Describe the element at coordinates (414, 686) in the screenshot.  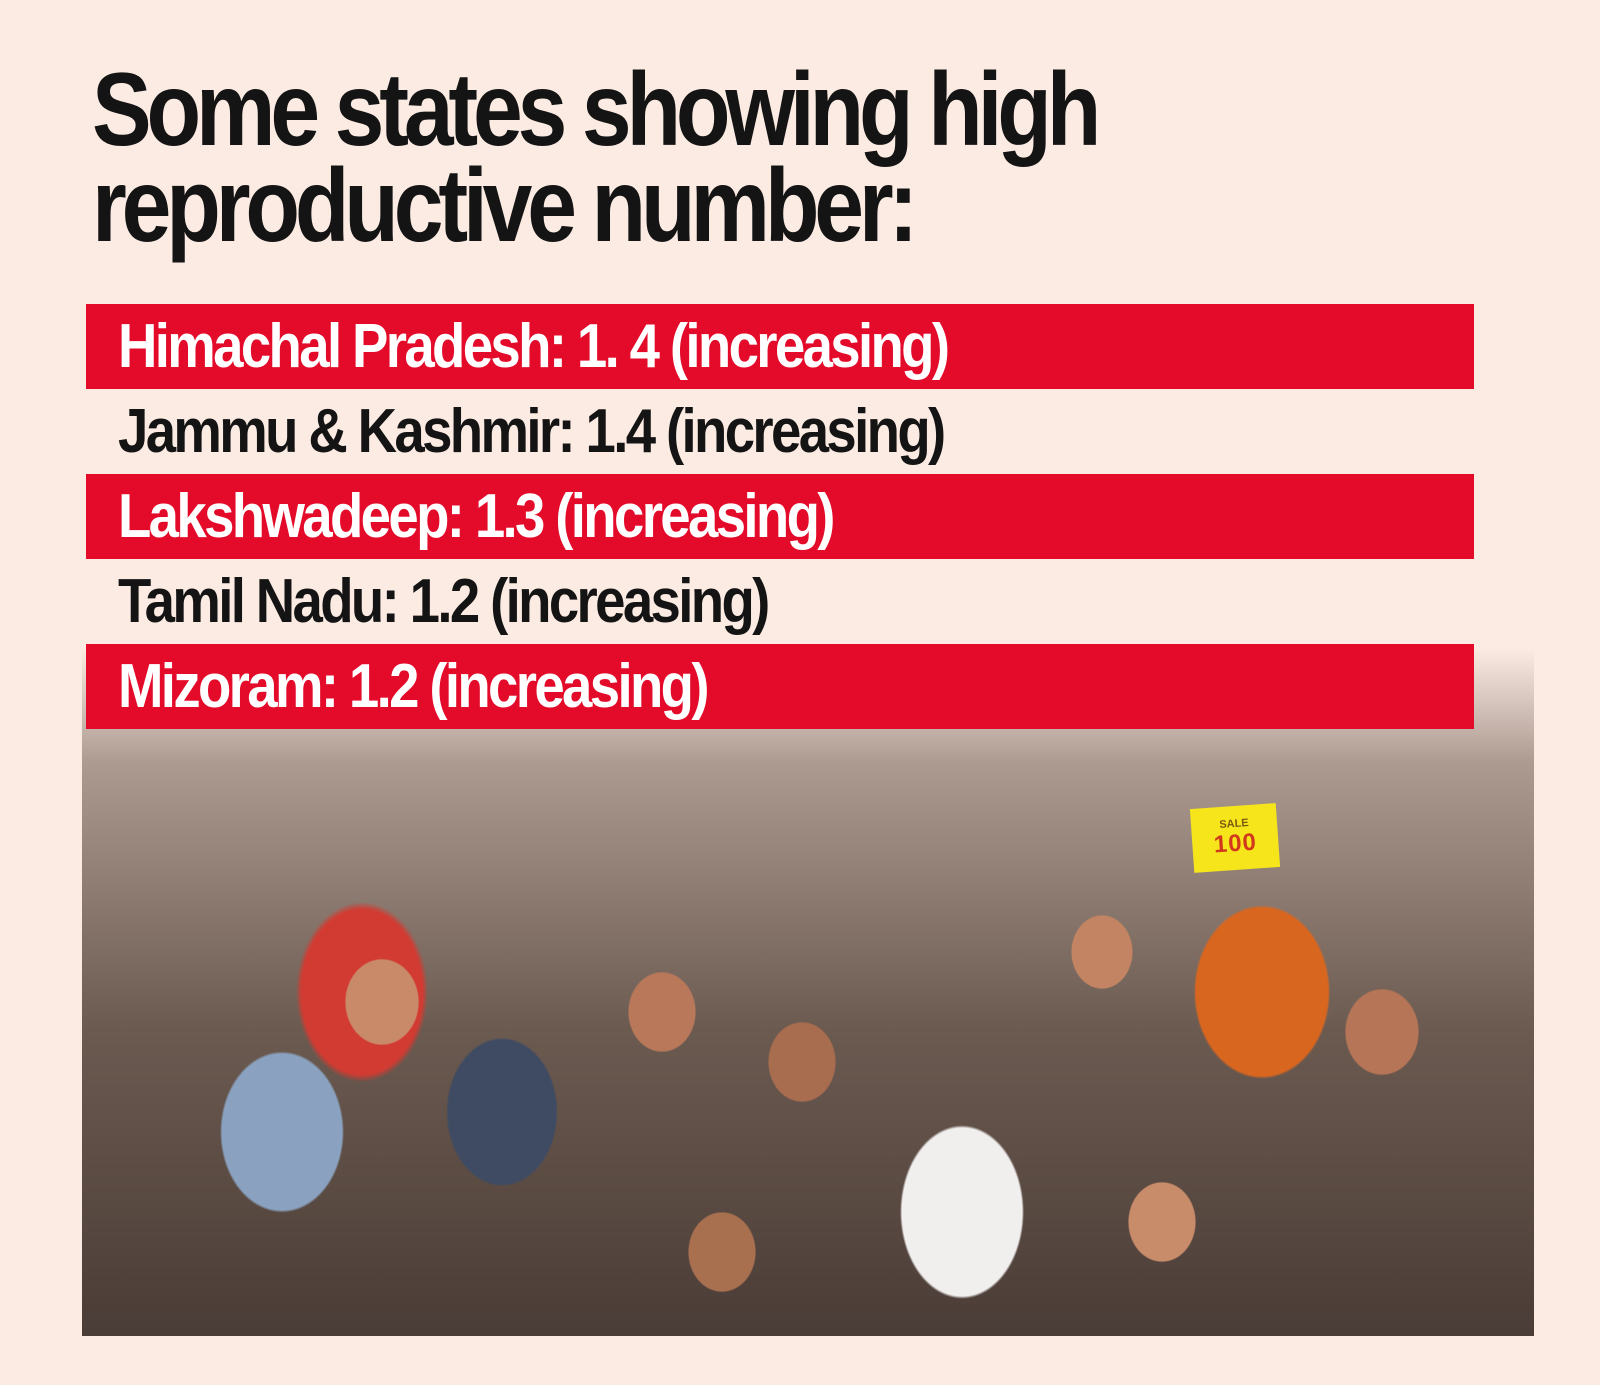
I see `state-row-label: Mizoram: 1.2 (increasing)` at that location.